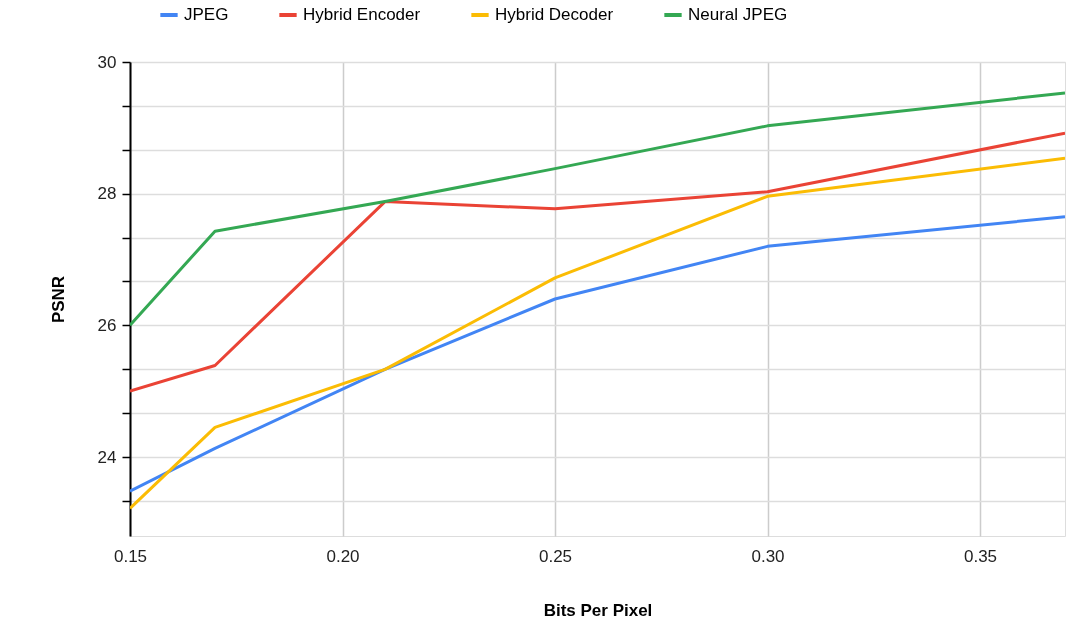 This screenshot has height=634, width=1071. Describe the element at coordinates (362, 14) in the screenshot. I see `legend-label: Hybrid Encoder` at that location.